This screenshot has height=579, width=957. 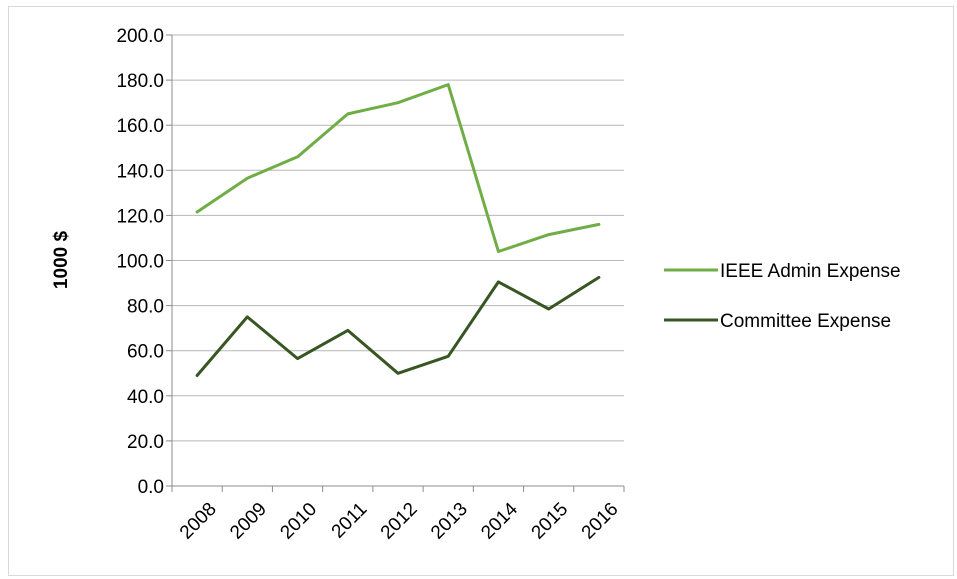 I want to click on legend-item: Committee Expense, so click(x=777, y=321).